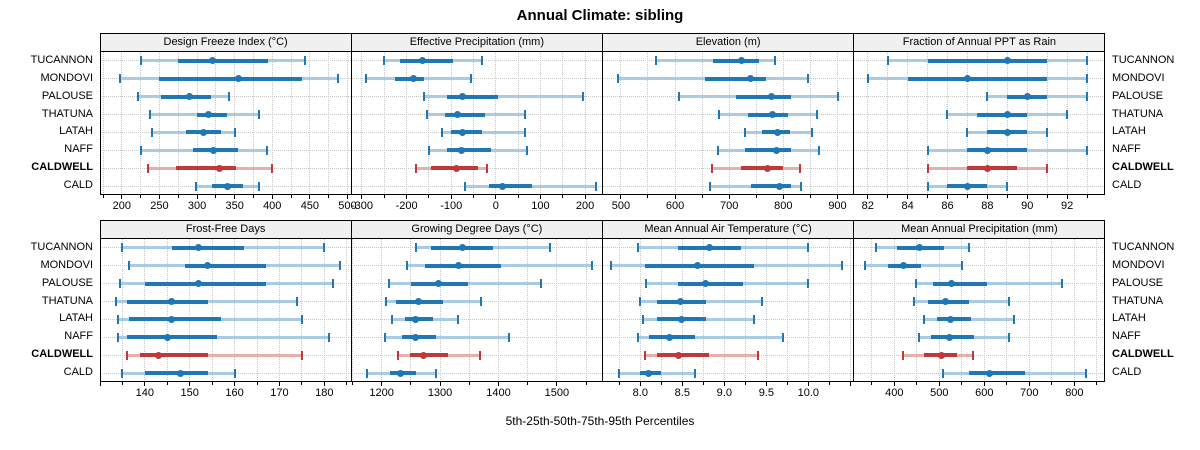  Describe the element at coordinates (837, 206) in the screenshot. I see `axis-tick-label: 900` at that location.